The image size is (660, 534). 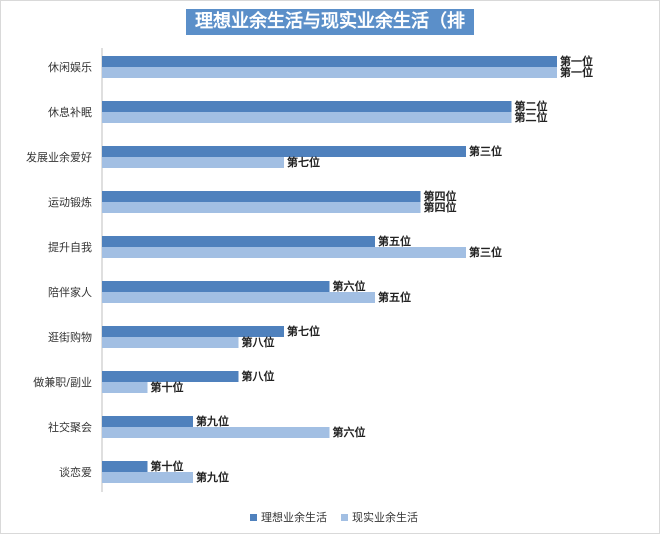 What do you see at coordinates (330, 33) in the screenshot?
I see `chart-title: 理想业余生活与现实业余生活（排序）` at bounding box center [330, 33].